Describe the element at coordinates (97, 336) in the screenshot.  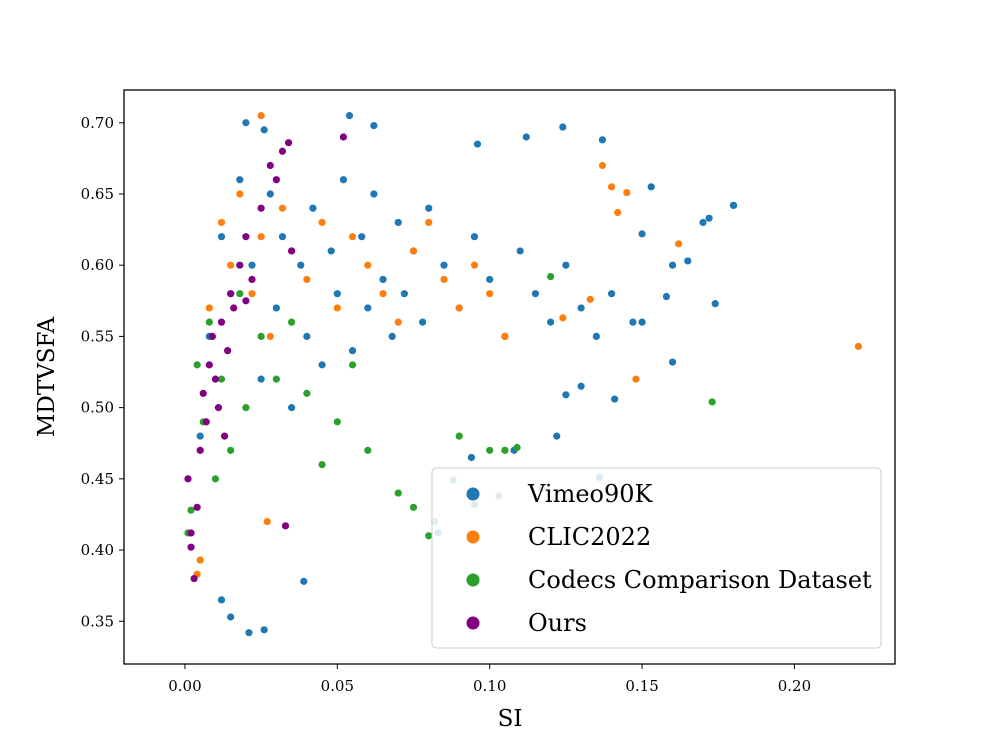
I see `y-tick-label-4: 0.55` at that location.